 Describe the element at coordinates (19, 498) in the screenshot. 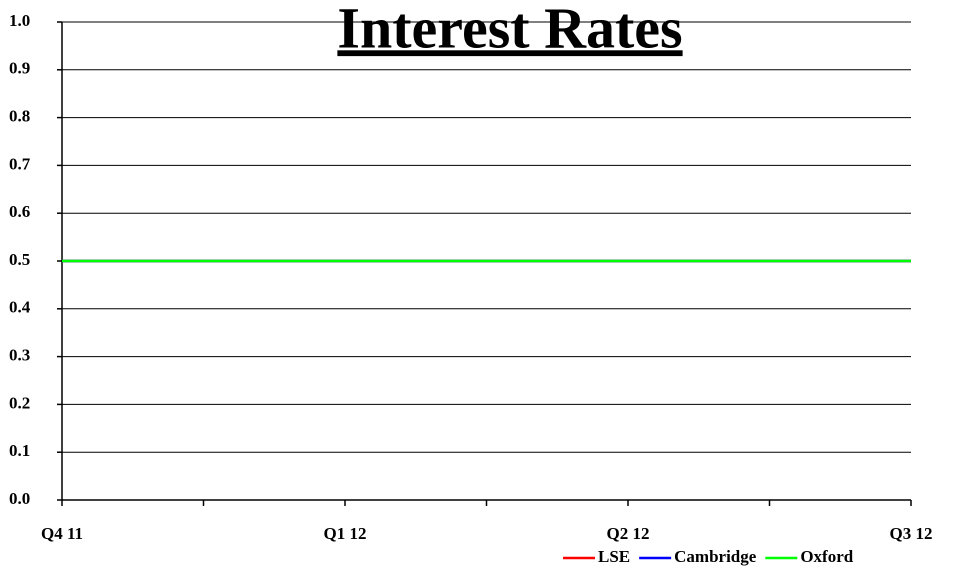

I see `y-tick-label: 0.0` at that location.